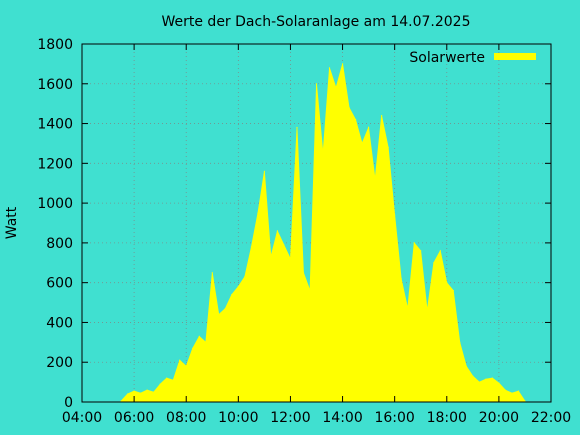 This screenshot has height=435, width=580. I want to click on y-tick-label: 1000, so click(55, 204).